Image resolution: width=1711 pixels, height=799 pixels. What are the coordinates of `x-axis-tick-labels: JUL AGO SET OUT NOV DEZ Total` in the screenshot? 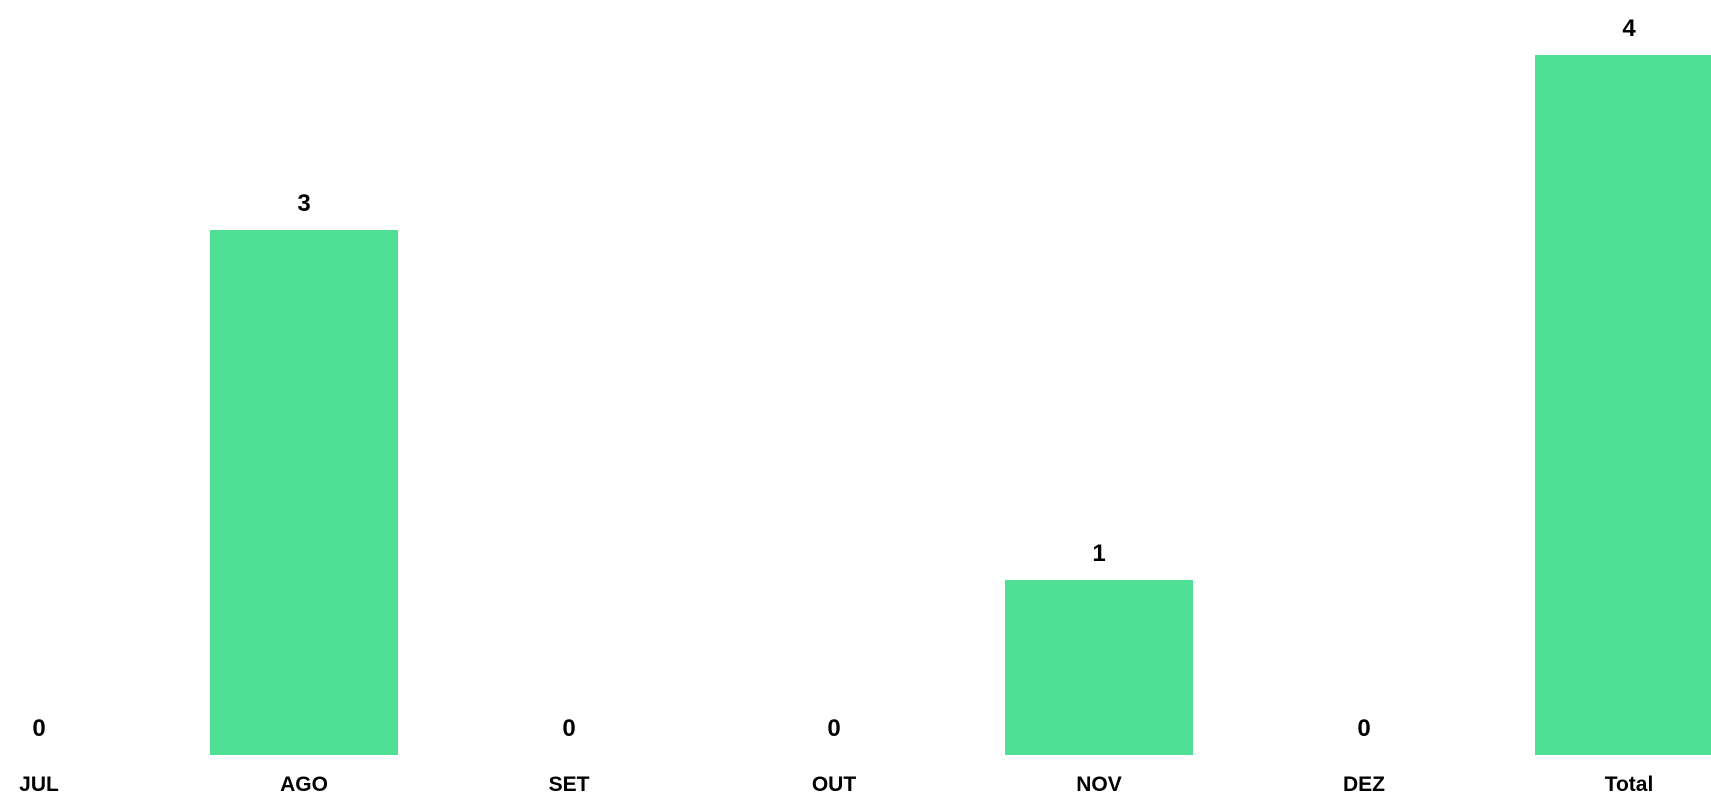 It's located at (836, 784).